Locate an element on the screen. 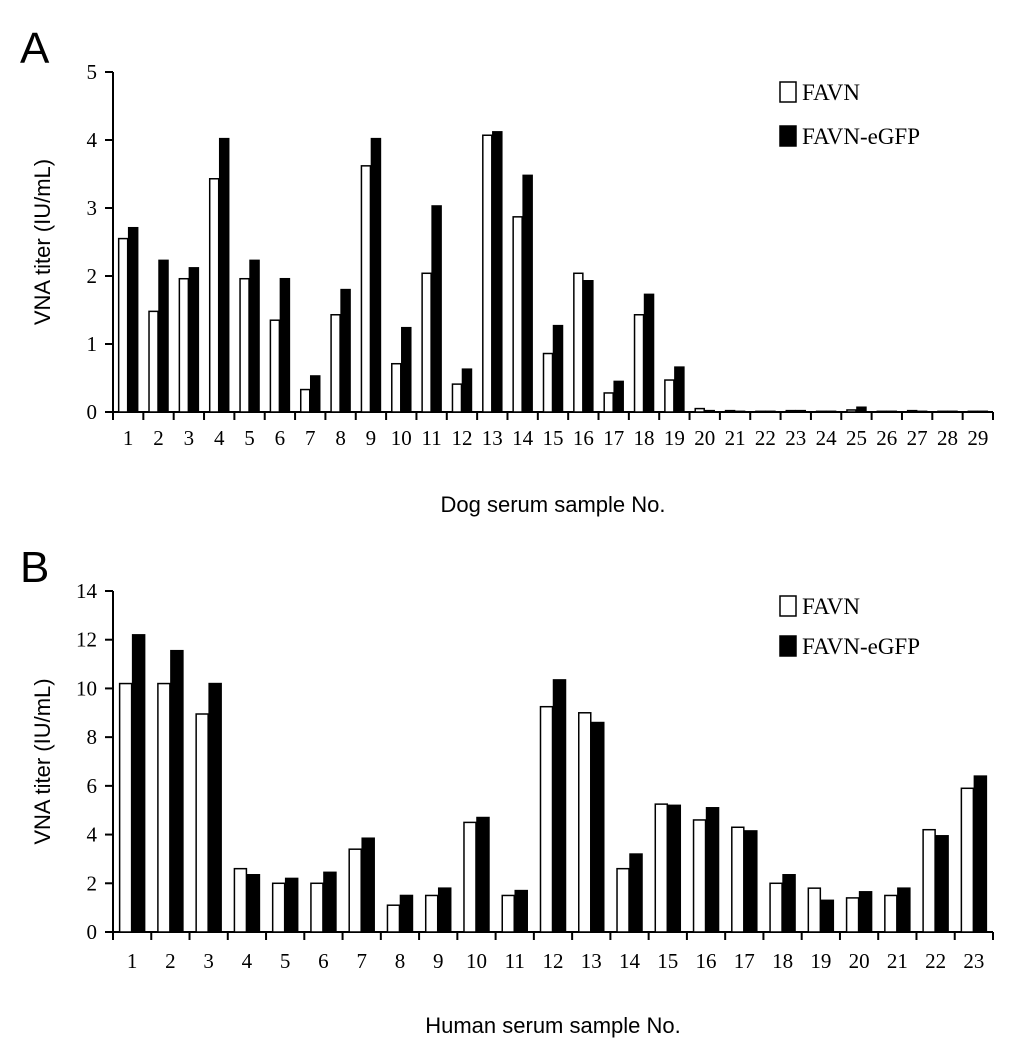 This screenshot has height=1062, width=1024. panel-b-x-tick-label: 10 is located at coordinates (476, 961).